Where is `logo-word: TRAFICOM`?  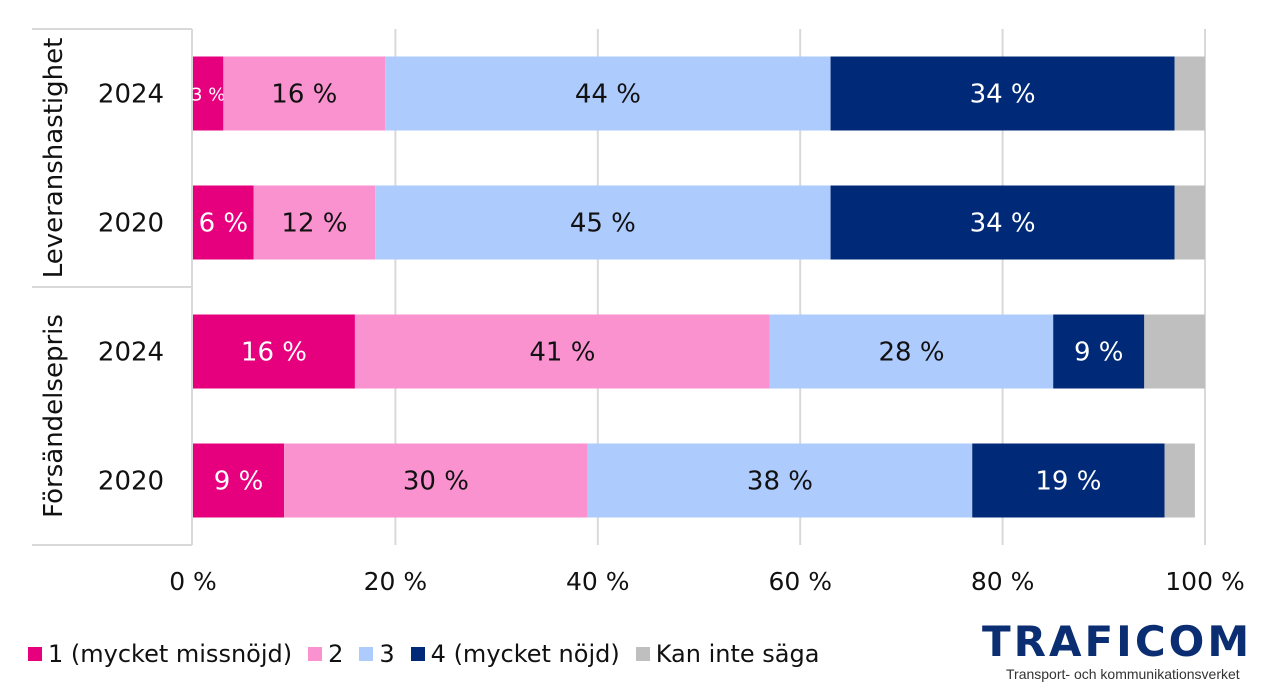
logo-word: TRAFICOM is located at coordinates (1117, 641).